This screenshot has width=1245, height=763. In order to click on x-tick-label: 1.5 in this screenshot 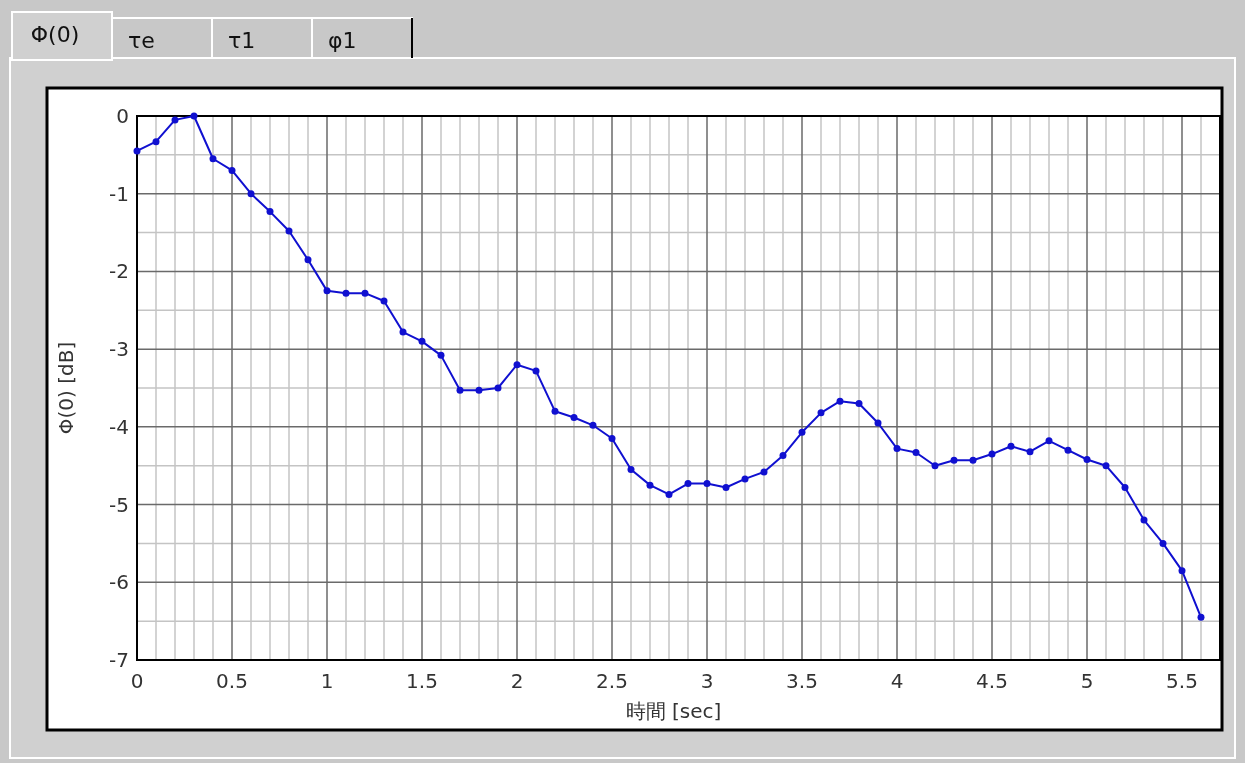, I will do `click(422, 681)`.